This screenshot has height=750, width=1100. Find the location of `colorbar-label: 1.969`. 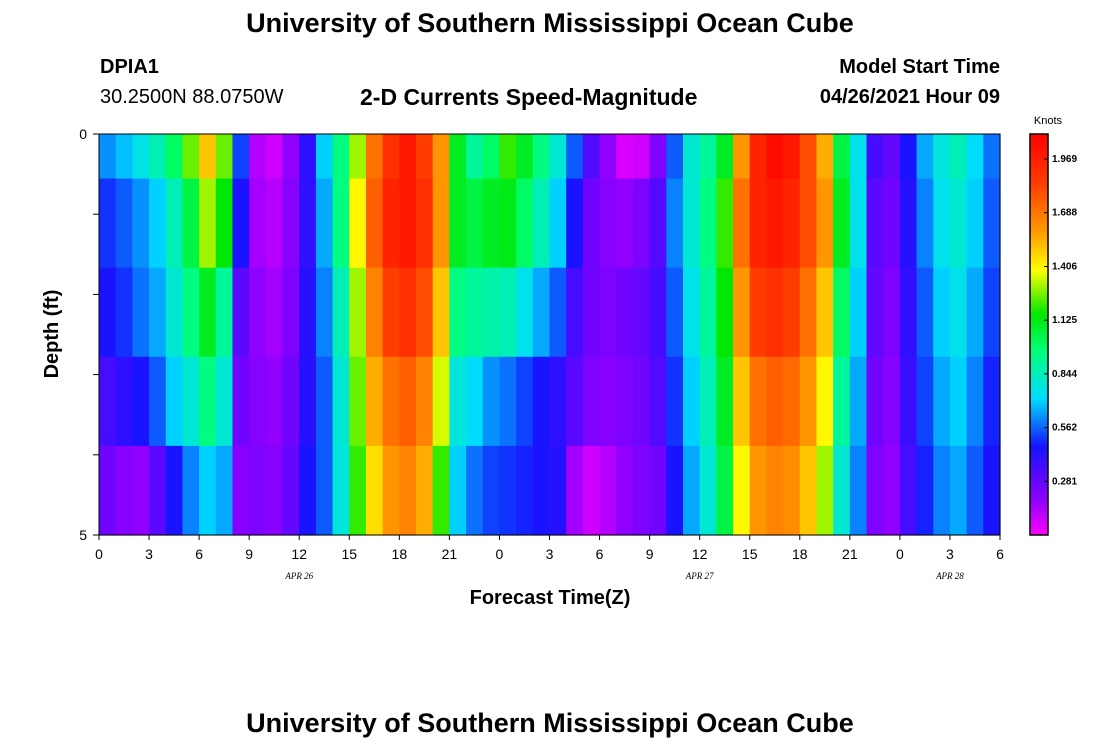

colorbar-label: 1.969 is located at coordinates (1064, 159).